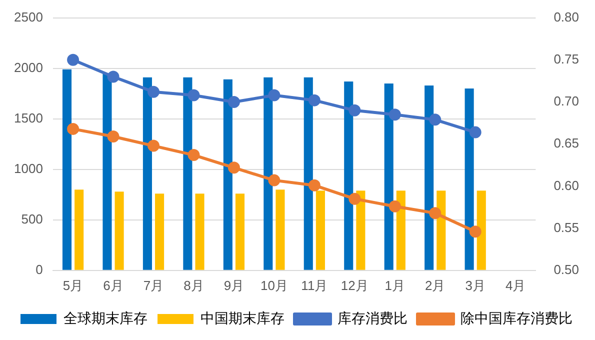 This screenshot has height=340, width=595. What do you see at coordinates (395, 285) in the screenshot?
I see `x-tick-label: 1月` at bounding box center [395, 285].